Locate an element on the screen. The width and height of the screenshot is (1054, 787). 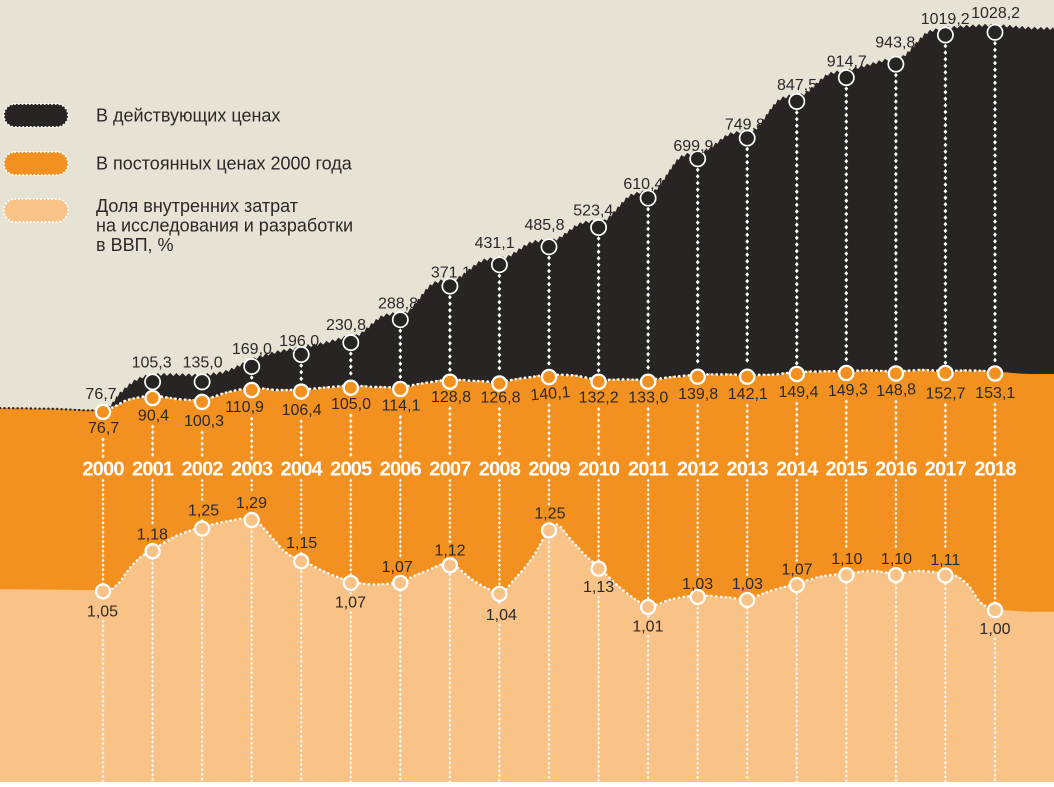
svg-text: 485,8 is located at coordinates (544, 225).